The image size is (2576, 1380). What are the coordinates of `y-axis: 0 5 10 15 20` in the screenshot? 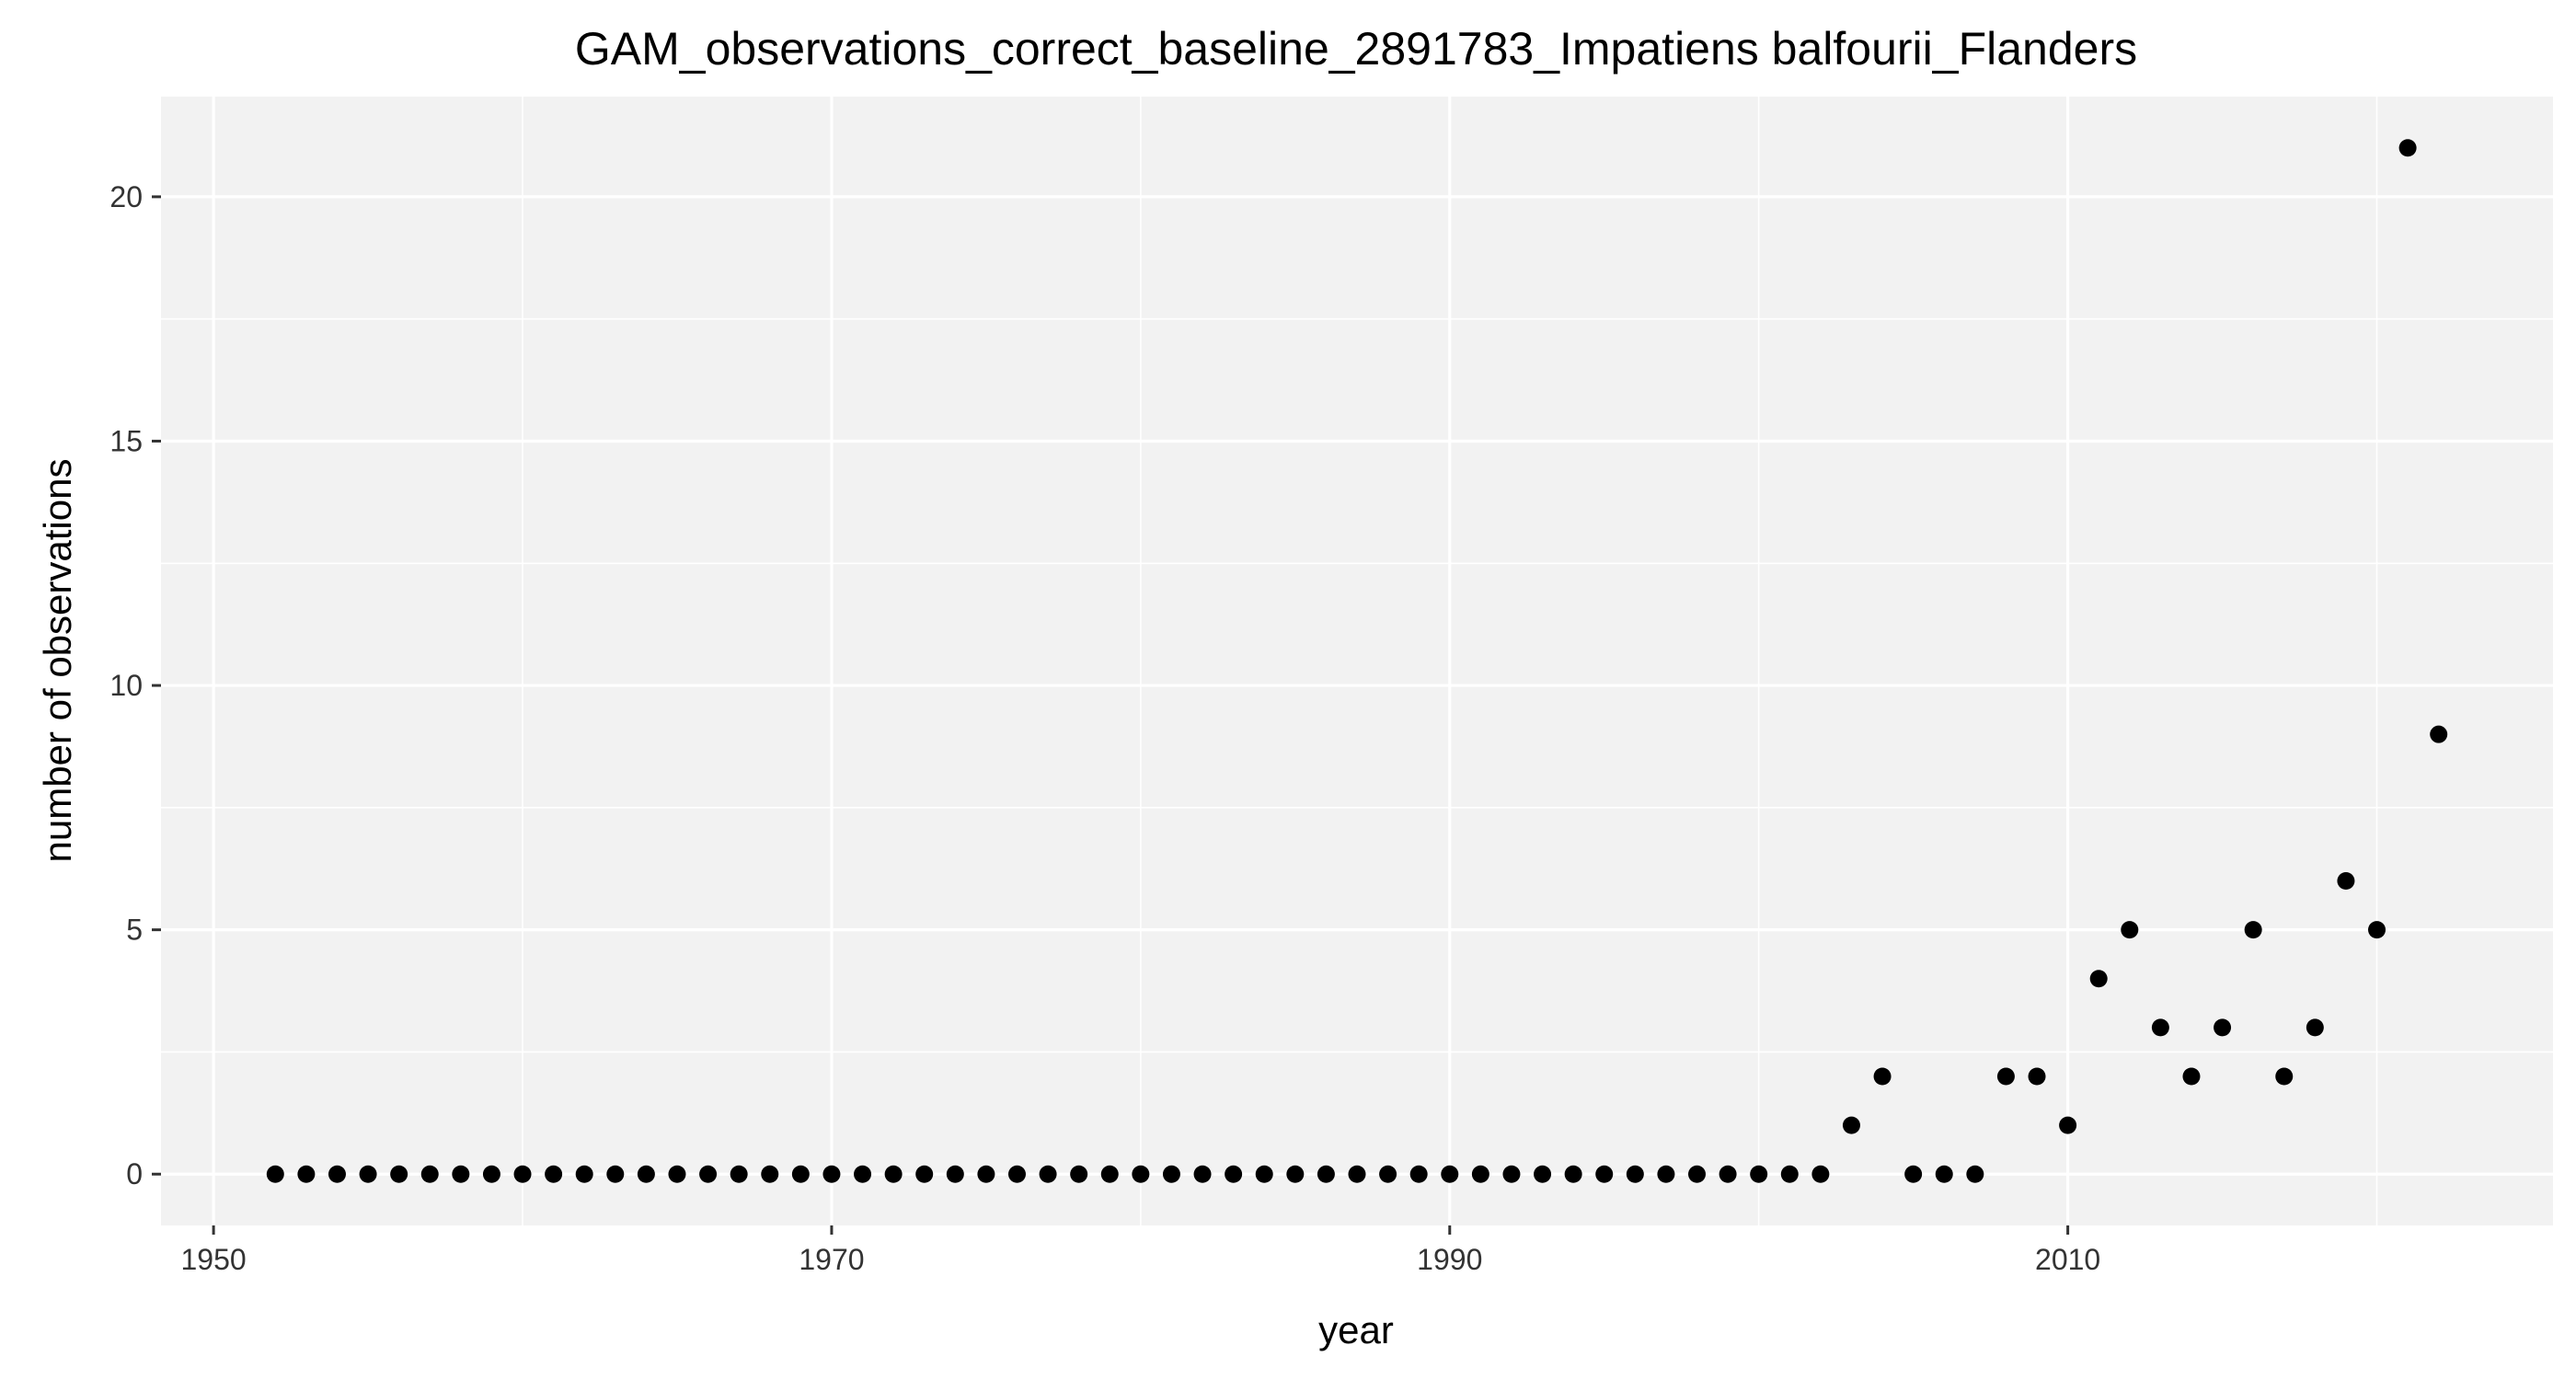 It's located at (135, 685).